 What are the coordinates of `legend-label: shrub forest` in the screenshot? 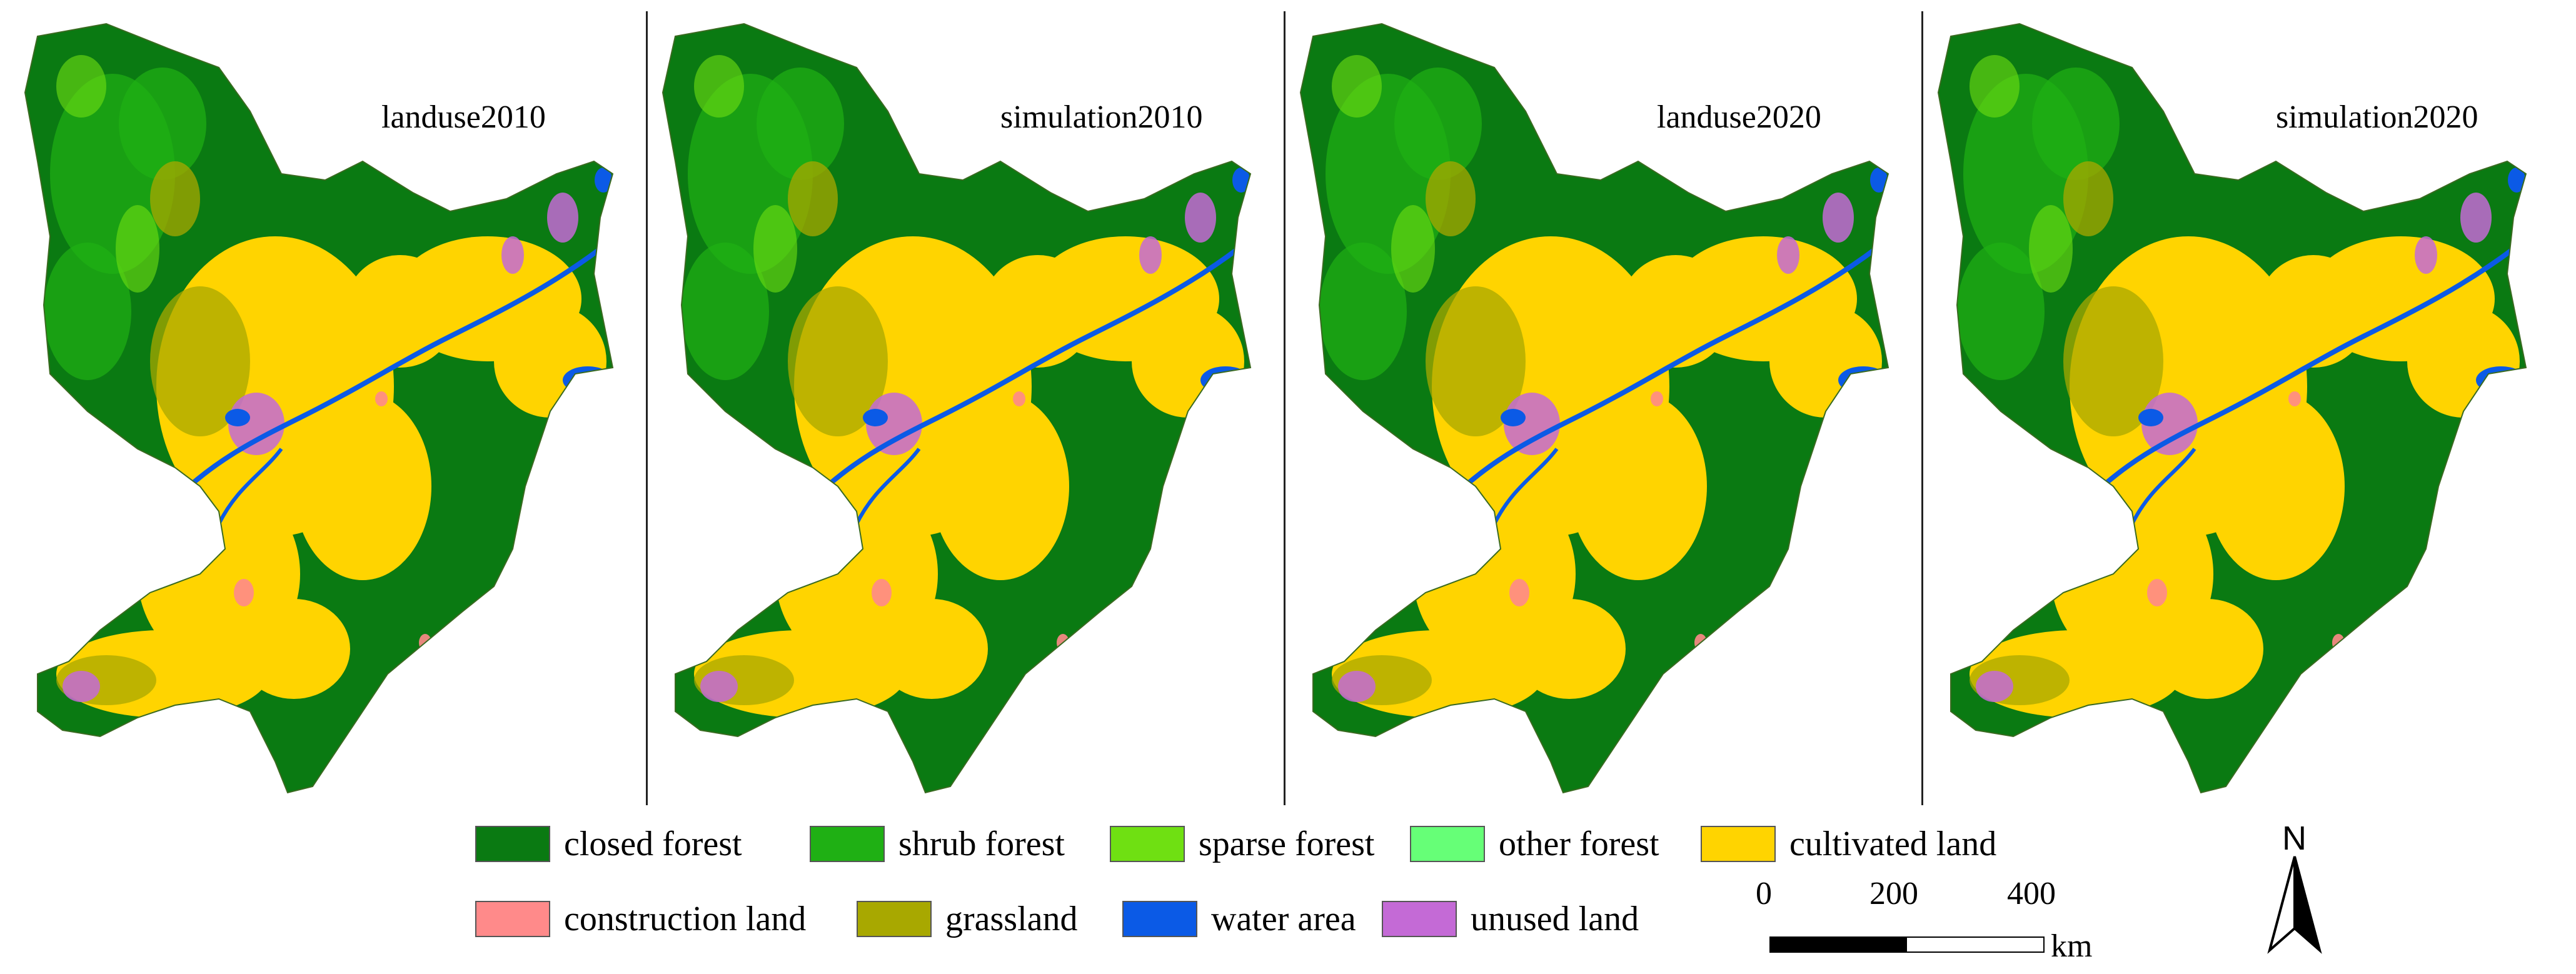 It's located at (982, 844).